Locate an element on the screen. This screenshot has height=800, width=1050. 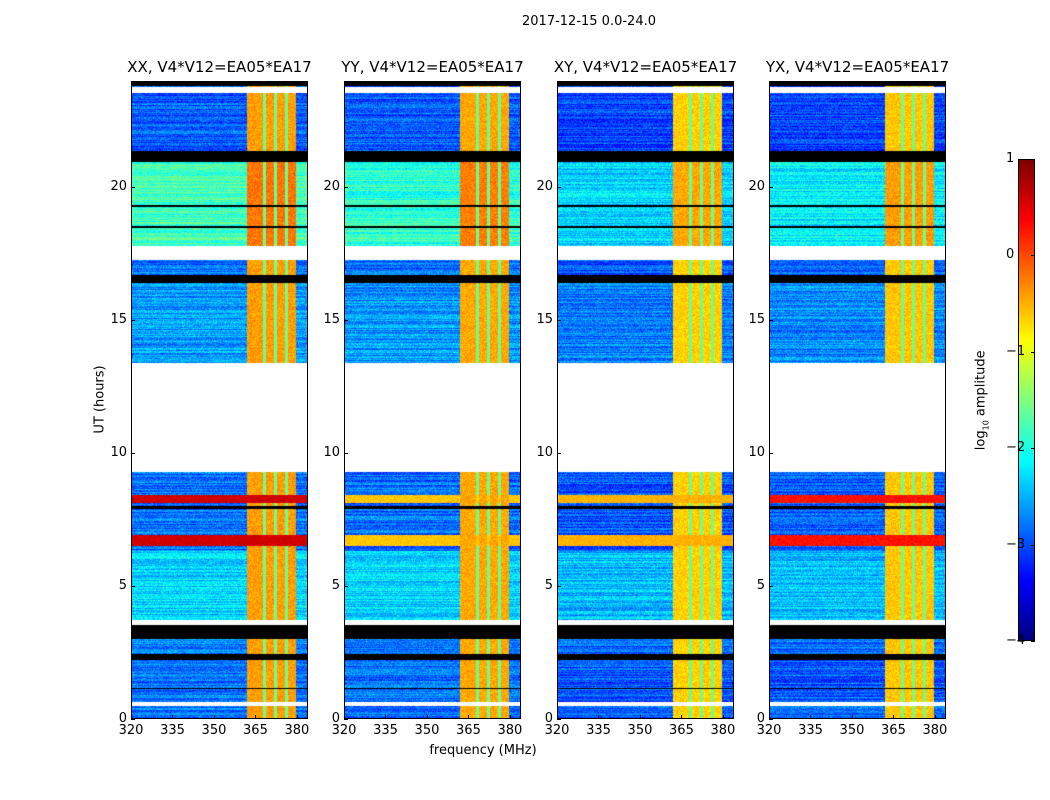
panel-title: XY, V4*V12=EA05*EA17 is located at coordinates (645, 67).